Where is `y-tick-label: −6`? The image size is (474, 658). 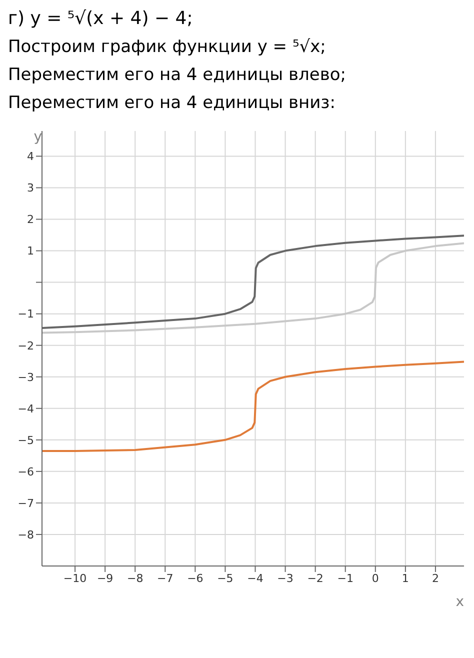
y-tick-label: −6 is located at coordinates (26, 471).